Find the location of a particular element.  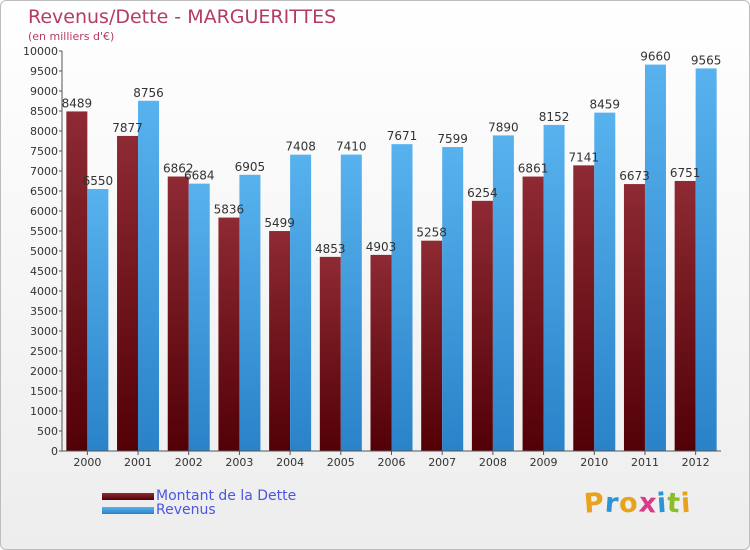

bar-label-dette: 7877 is located at coordinates (127, 128).